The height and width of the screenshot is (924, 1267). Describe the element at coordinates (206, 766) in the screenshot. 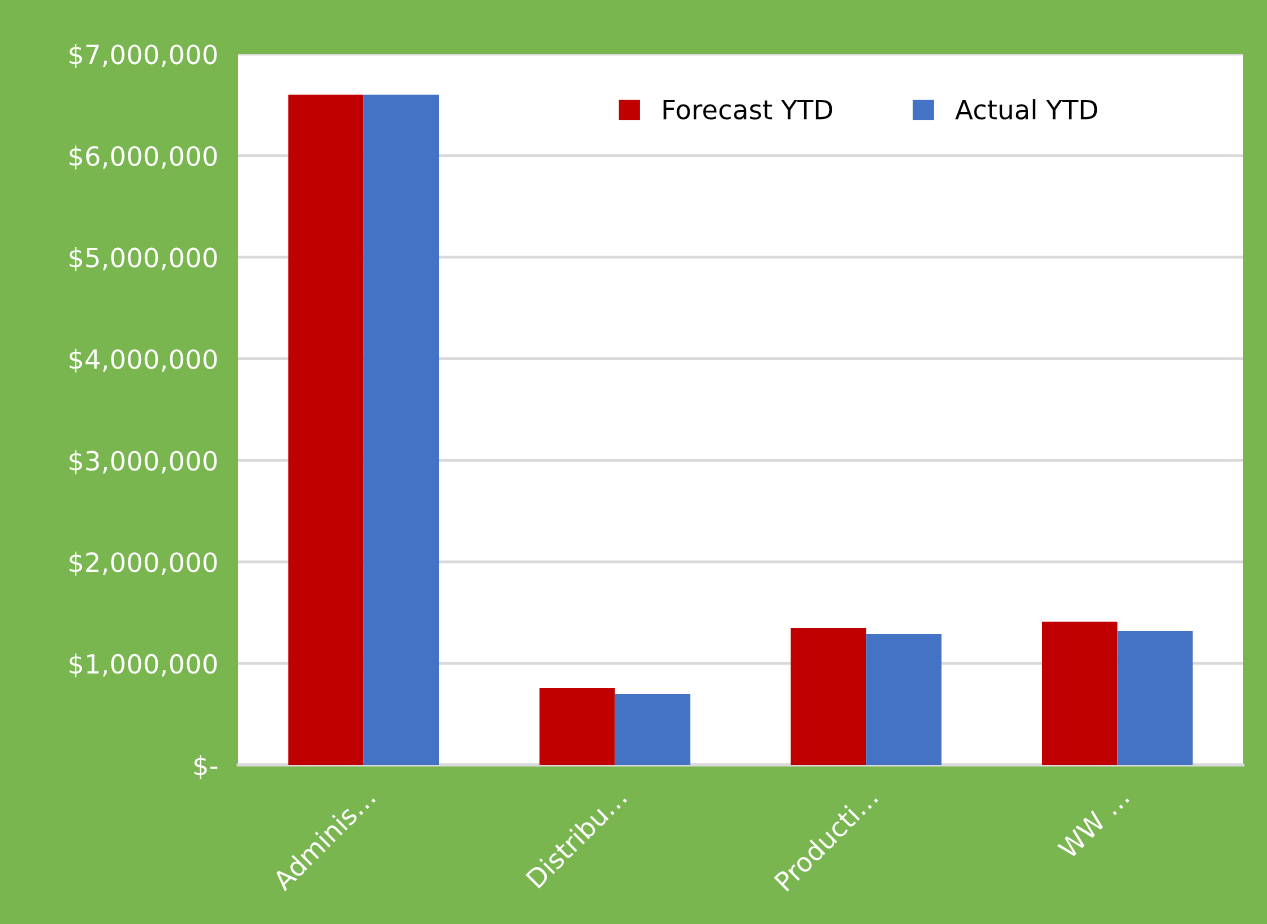

I see `y-tick-label: $-` at that location.